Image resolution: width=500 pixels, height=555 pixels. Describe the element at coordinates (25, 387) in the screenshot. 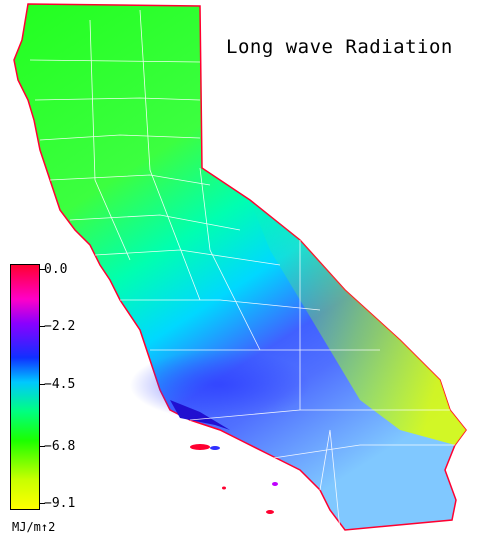

I see `color-scale-bar` at that location.